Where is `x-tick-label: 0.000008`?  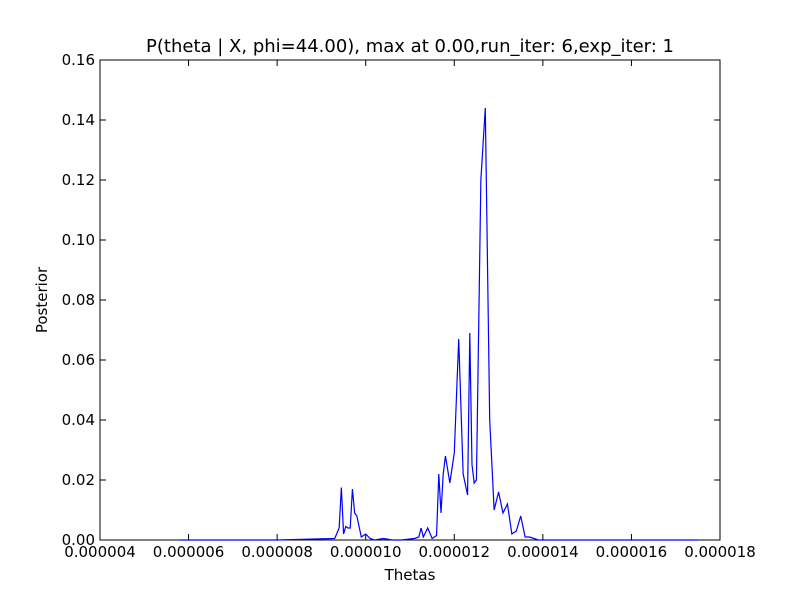
x-tick-label: 0.000008 is located at coordinates (277, 552).